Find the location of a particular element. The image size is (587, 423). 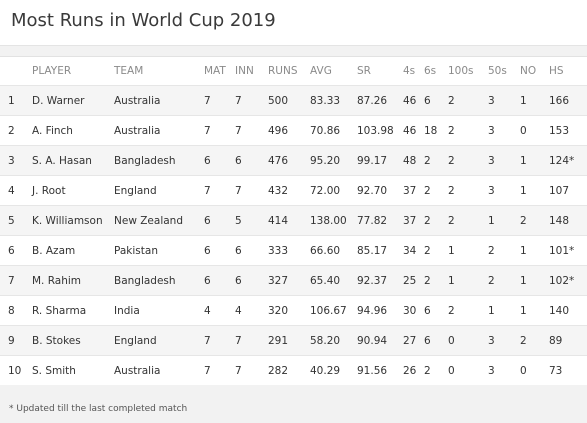

cell-rank: 6 is located at coordinates (15, 250).